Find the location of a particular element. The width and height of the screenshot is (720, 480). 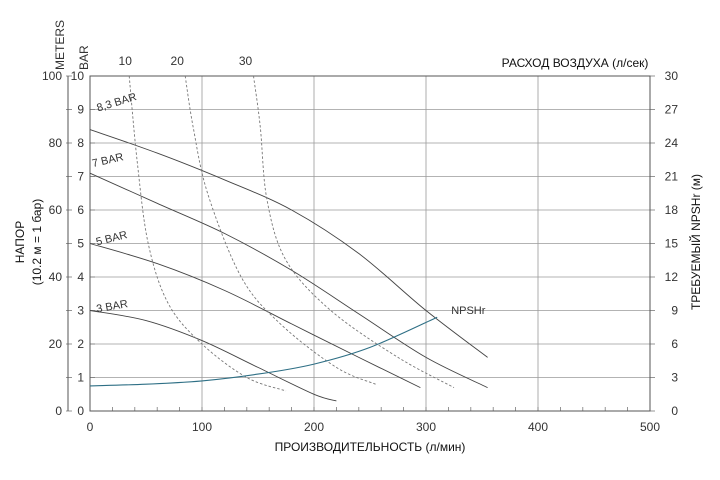

air-tick-label: 30 is located at coordinates (246, 61).